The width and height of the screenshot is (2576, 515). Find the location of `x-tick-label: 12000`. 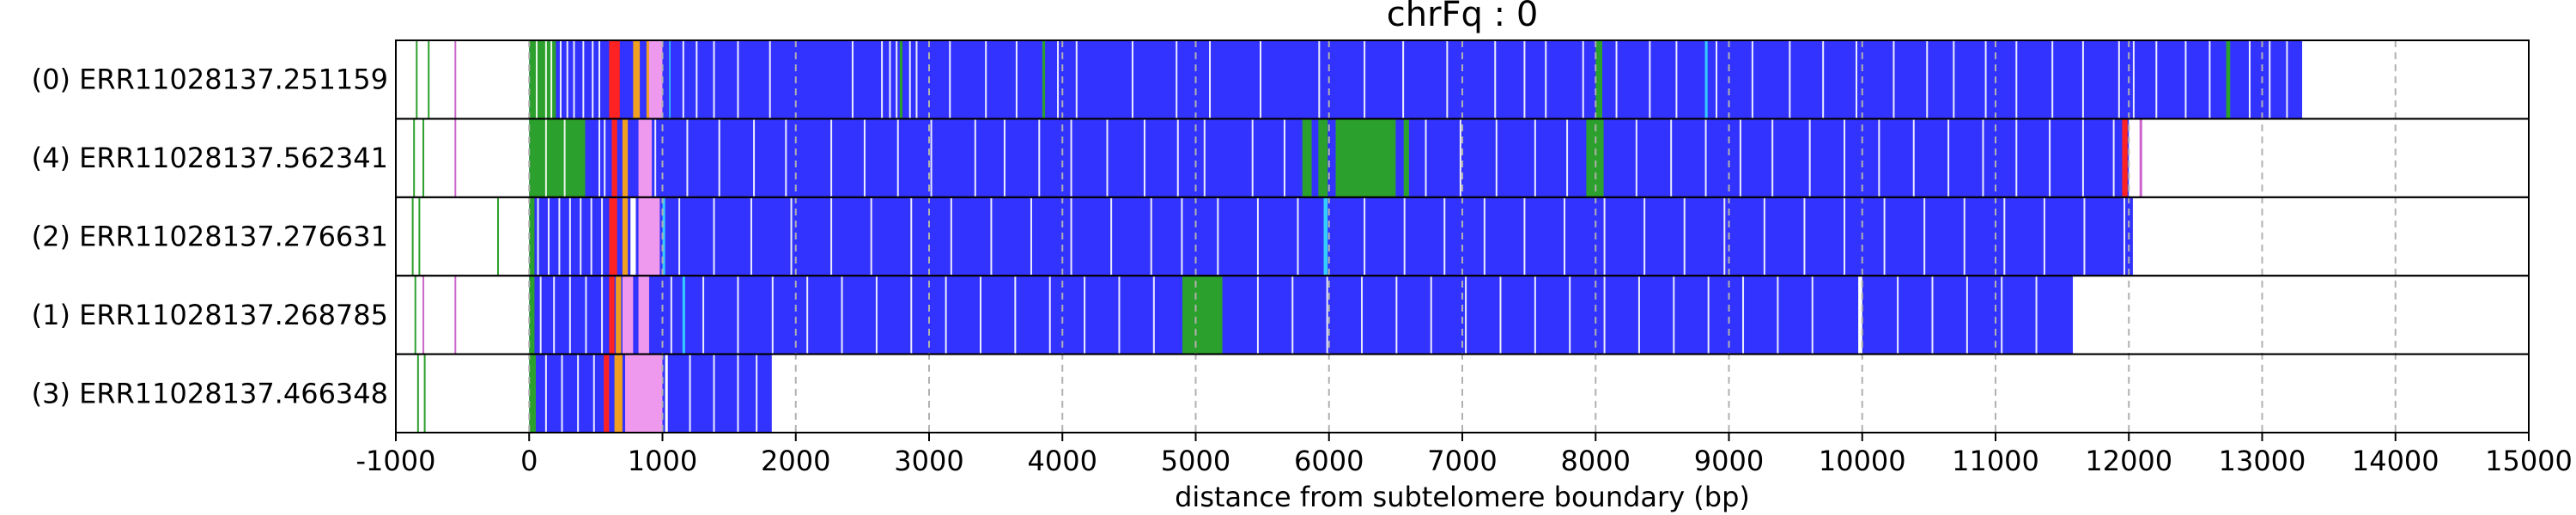

x-tick-label: 12000 is located at coordinates (2128, 461).